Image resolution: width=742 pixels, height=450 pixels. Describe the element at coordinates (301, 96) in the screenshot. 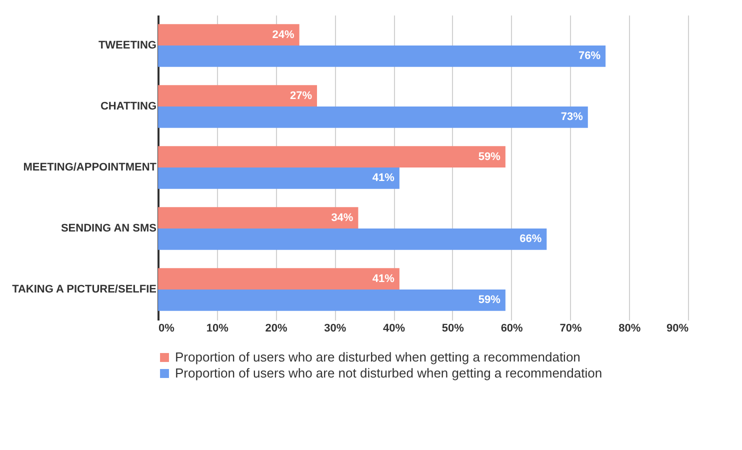

I see `data-label: 27%` at that location.